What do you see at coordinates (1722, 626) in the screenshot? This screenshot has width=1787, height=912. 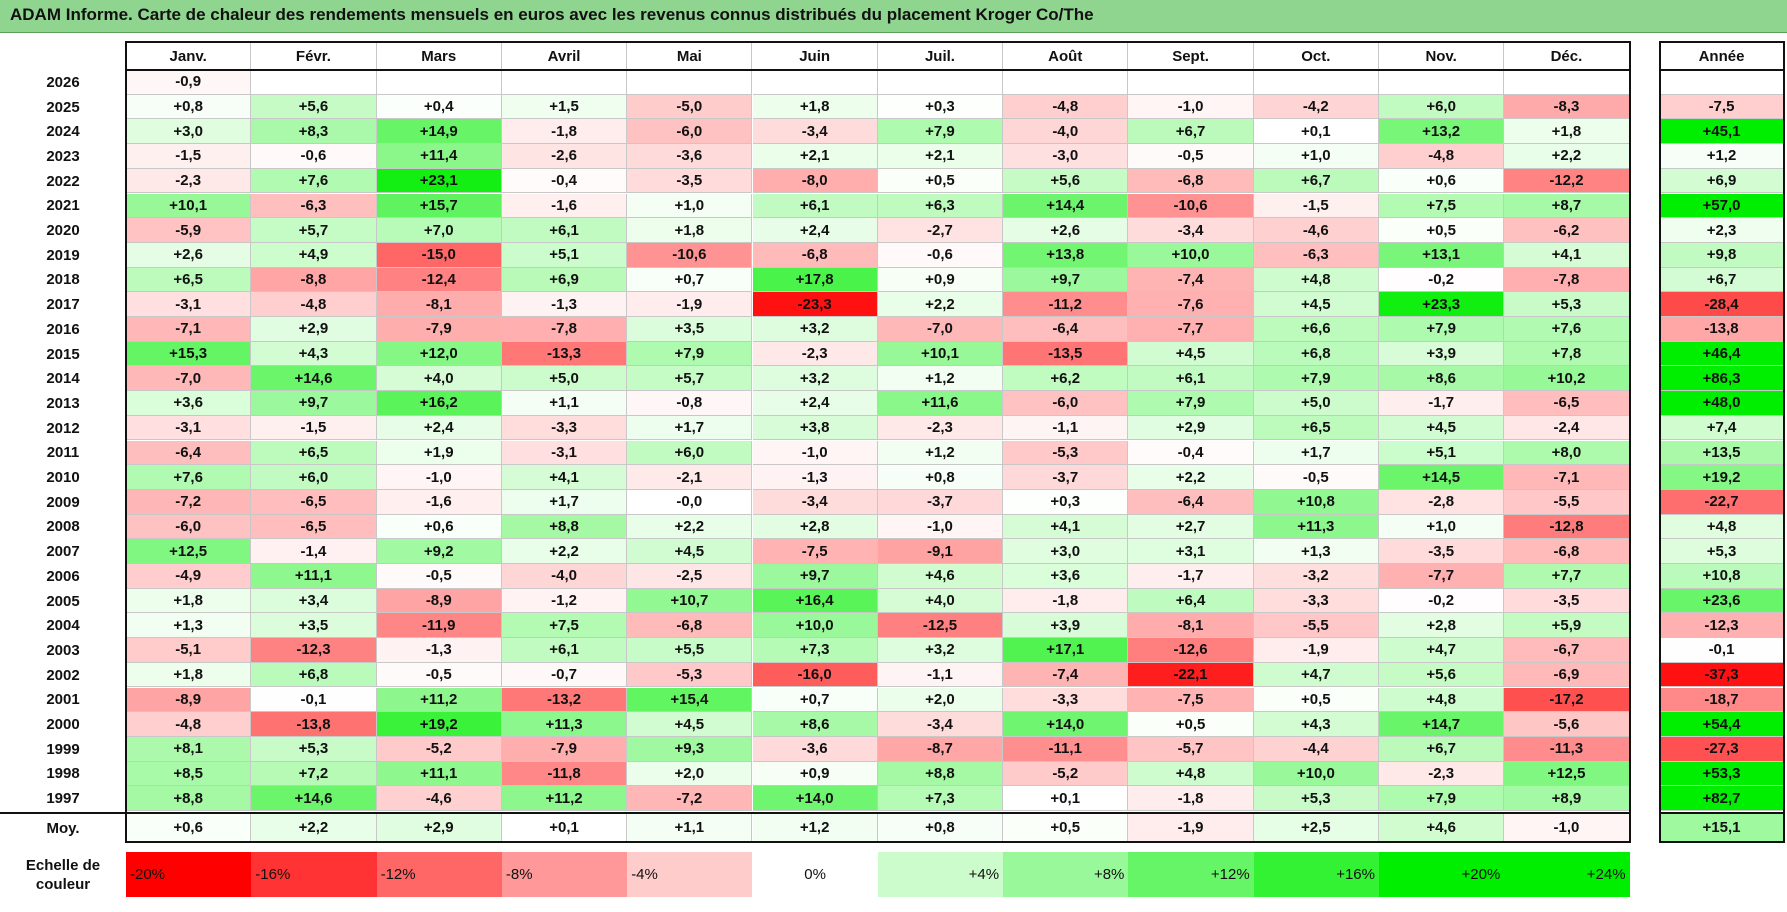 I see `annual-cell: -12,3` at bounding box center [1722, 626].